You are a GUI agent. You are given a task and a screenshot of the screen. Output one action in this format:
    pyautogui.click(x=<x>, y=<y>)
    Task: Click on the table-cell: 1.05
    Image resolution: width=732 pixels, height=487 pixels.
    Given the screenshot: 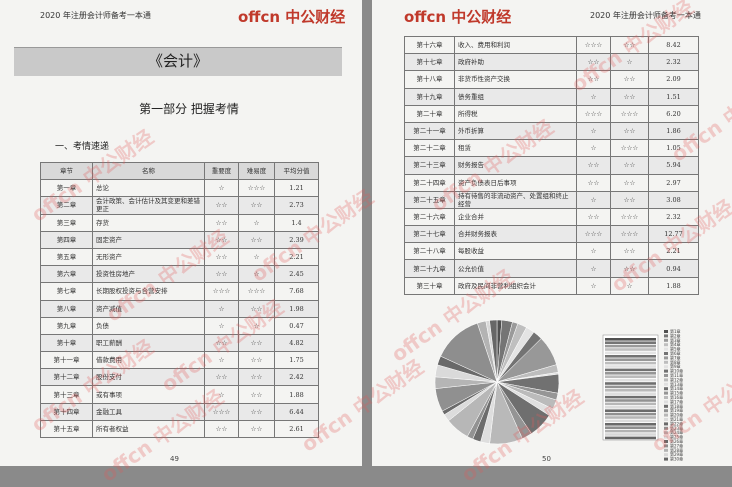 What is the action you would take?
    pyautogui.click(x=673, y=148)
    